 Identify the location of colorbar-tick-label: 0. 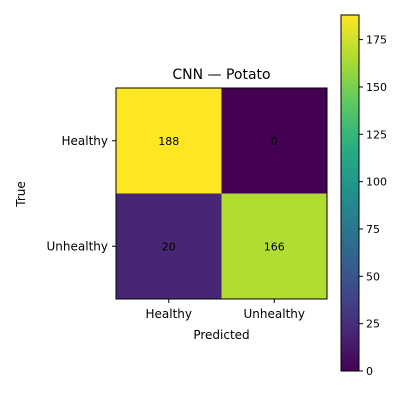
(369, 371).